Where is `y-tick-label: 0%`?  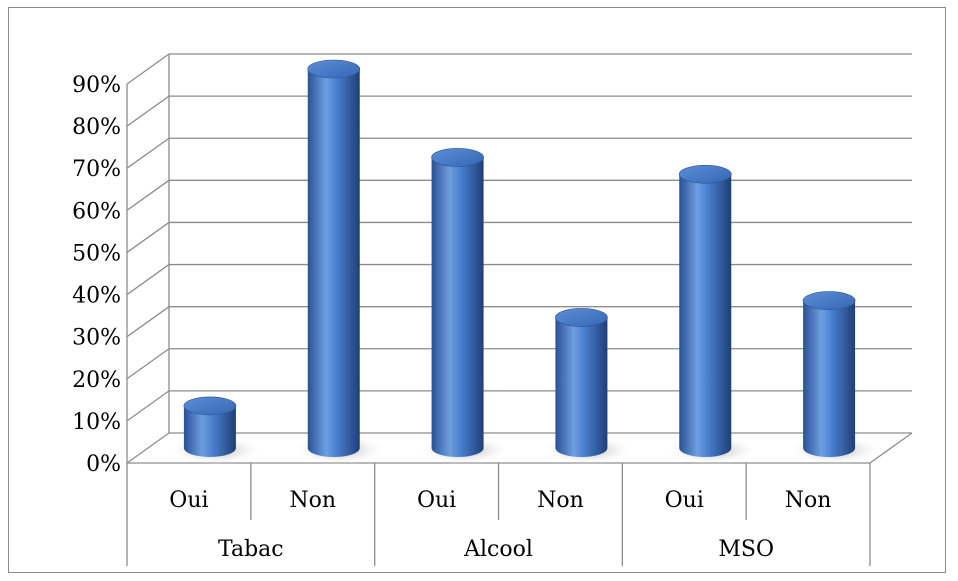 y-tick-label: 0% is located at coordinates (103, 464).